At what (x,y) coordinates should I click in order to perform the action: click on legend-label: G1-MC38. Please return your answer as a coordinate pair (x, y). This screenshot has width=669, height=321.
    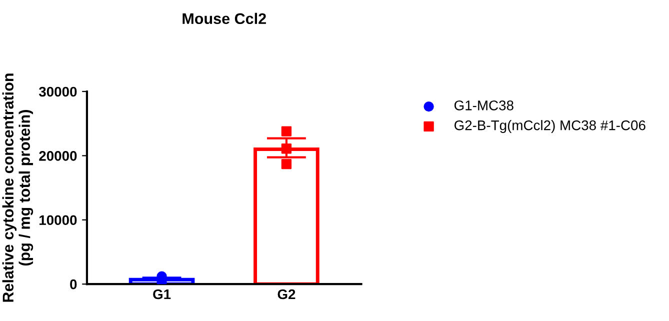
    Looking at the image, I should click on (484, 105).